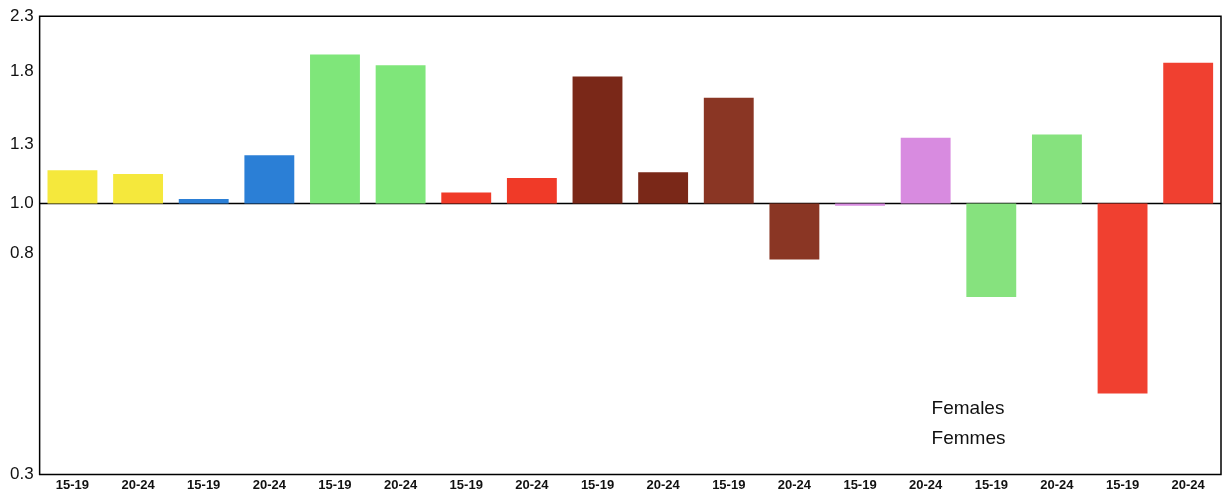  Describe the element at coordinates (968, 408) in the screenshot. I see `annotation: Females` at that location.